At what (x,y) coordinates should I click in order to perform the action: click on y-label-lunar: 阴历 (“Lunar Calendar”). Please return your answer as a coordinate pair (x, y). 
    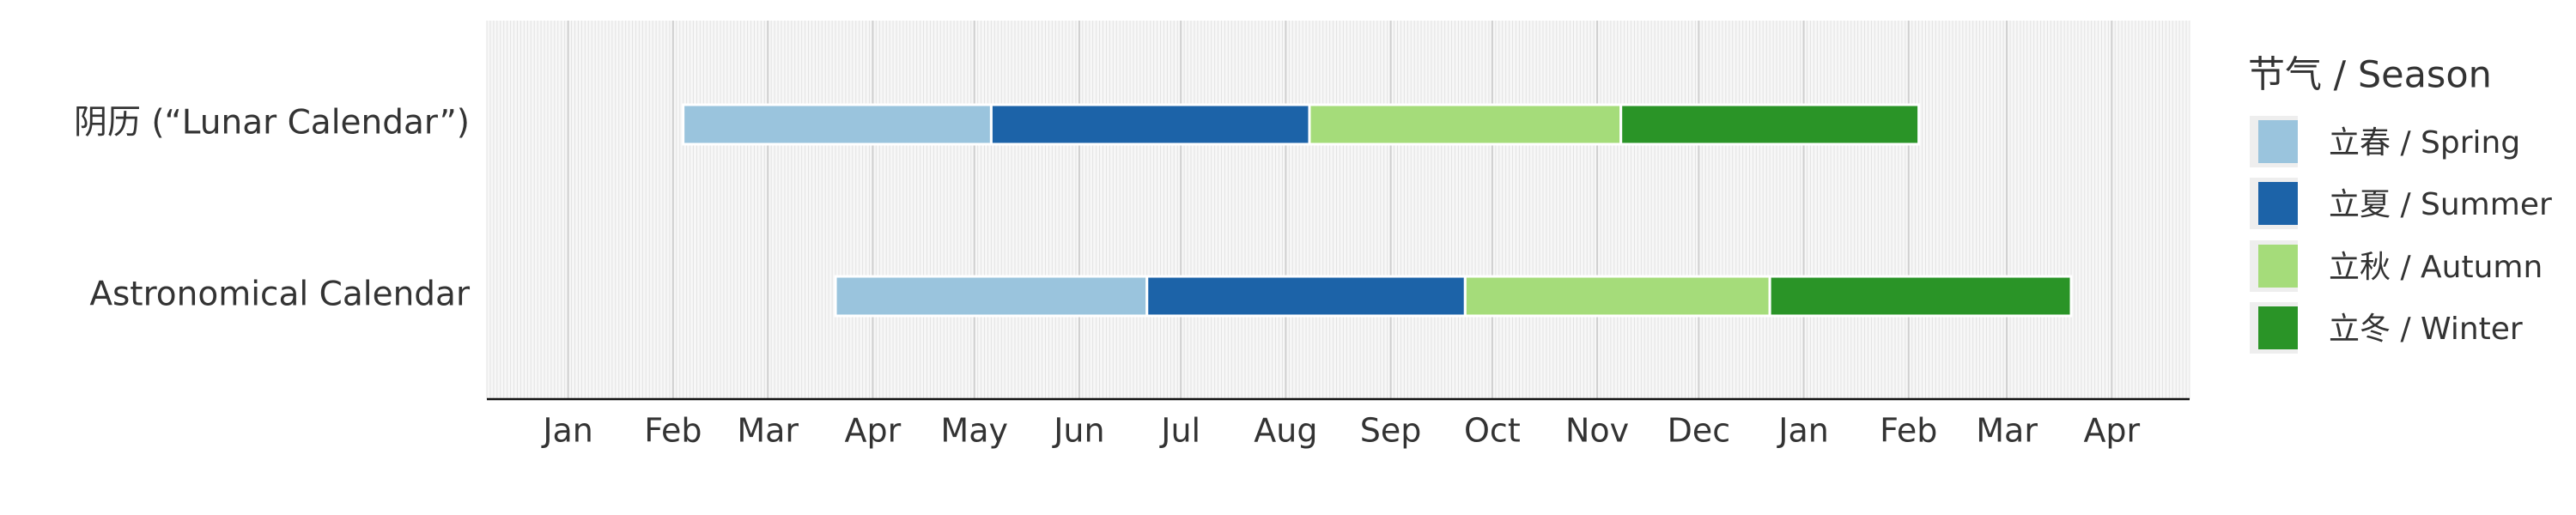
    Looking at the image, I should click on (272, 123).